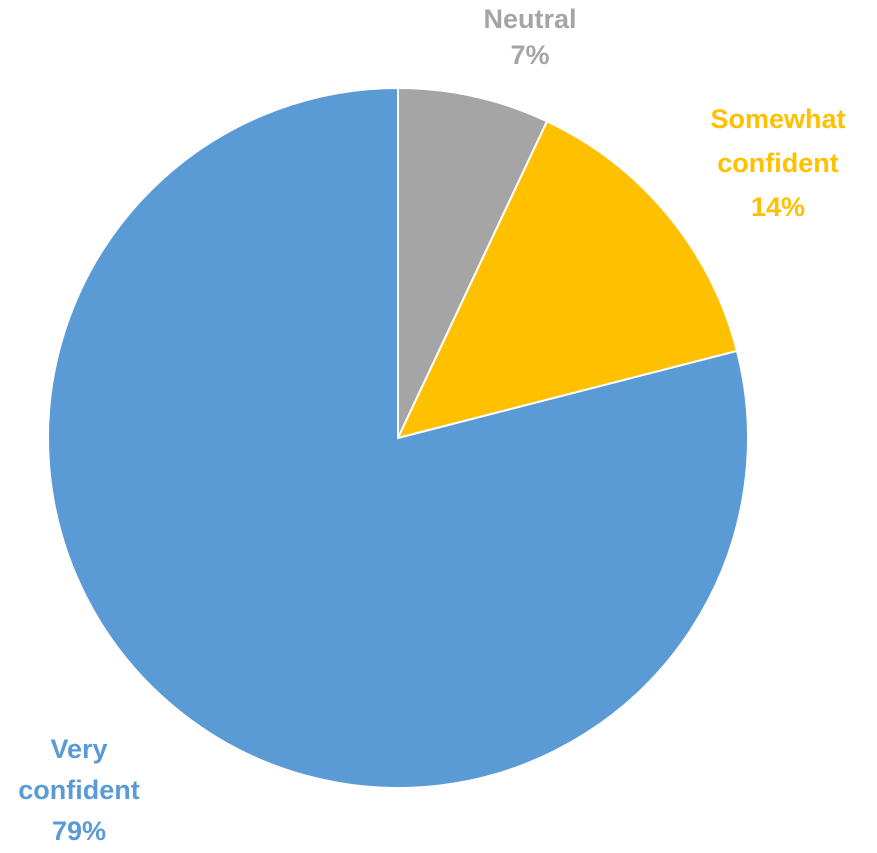 This screenshot has height=853, width=877. Describe the element at coordinates (778, 207) in the screenshot. I see `slice-percent-label: 14%` at that location.